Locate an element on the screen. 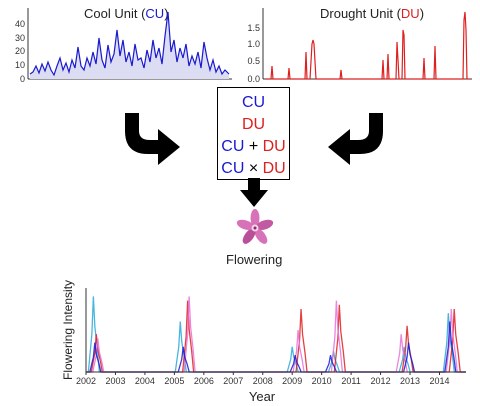 This screenshot has width=480, height=406. drought-unit-title-prefix: Drought Unit ( is located at coordinates (360, 13).